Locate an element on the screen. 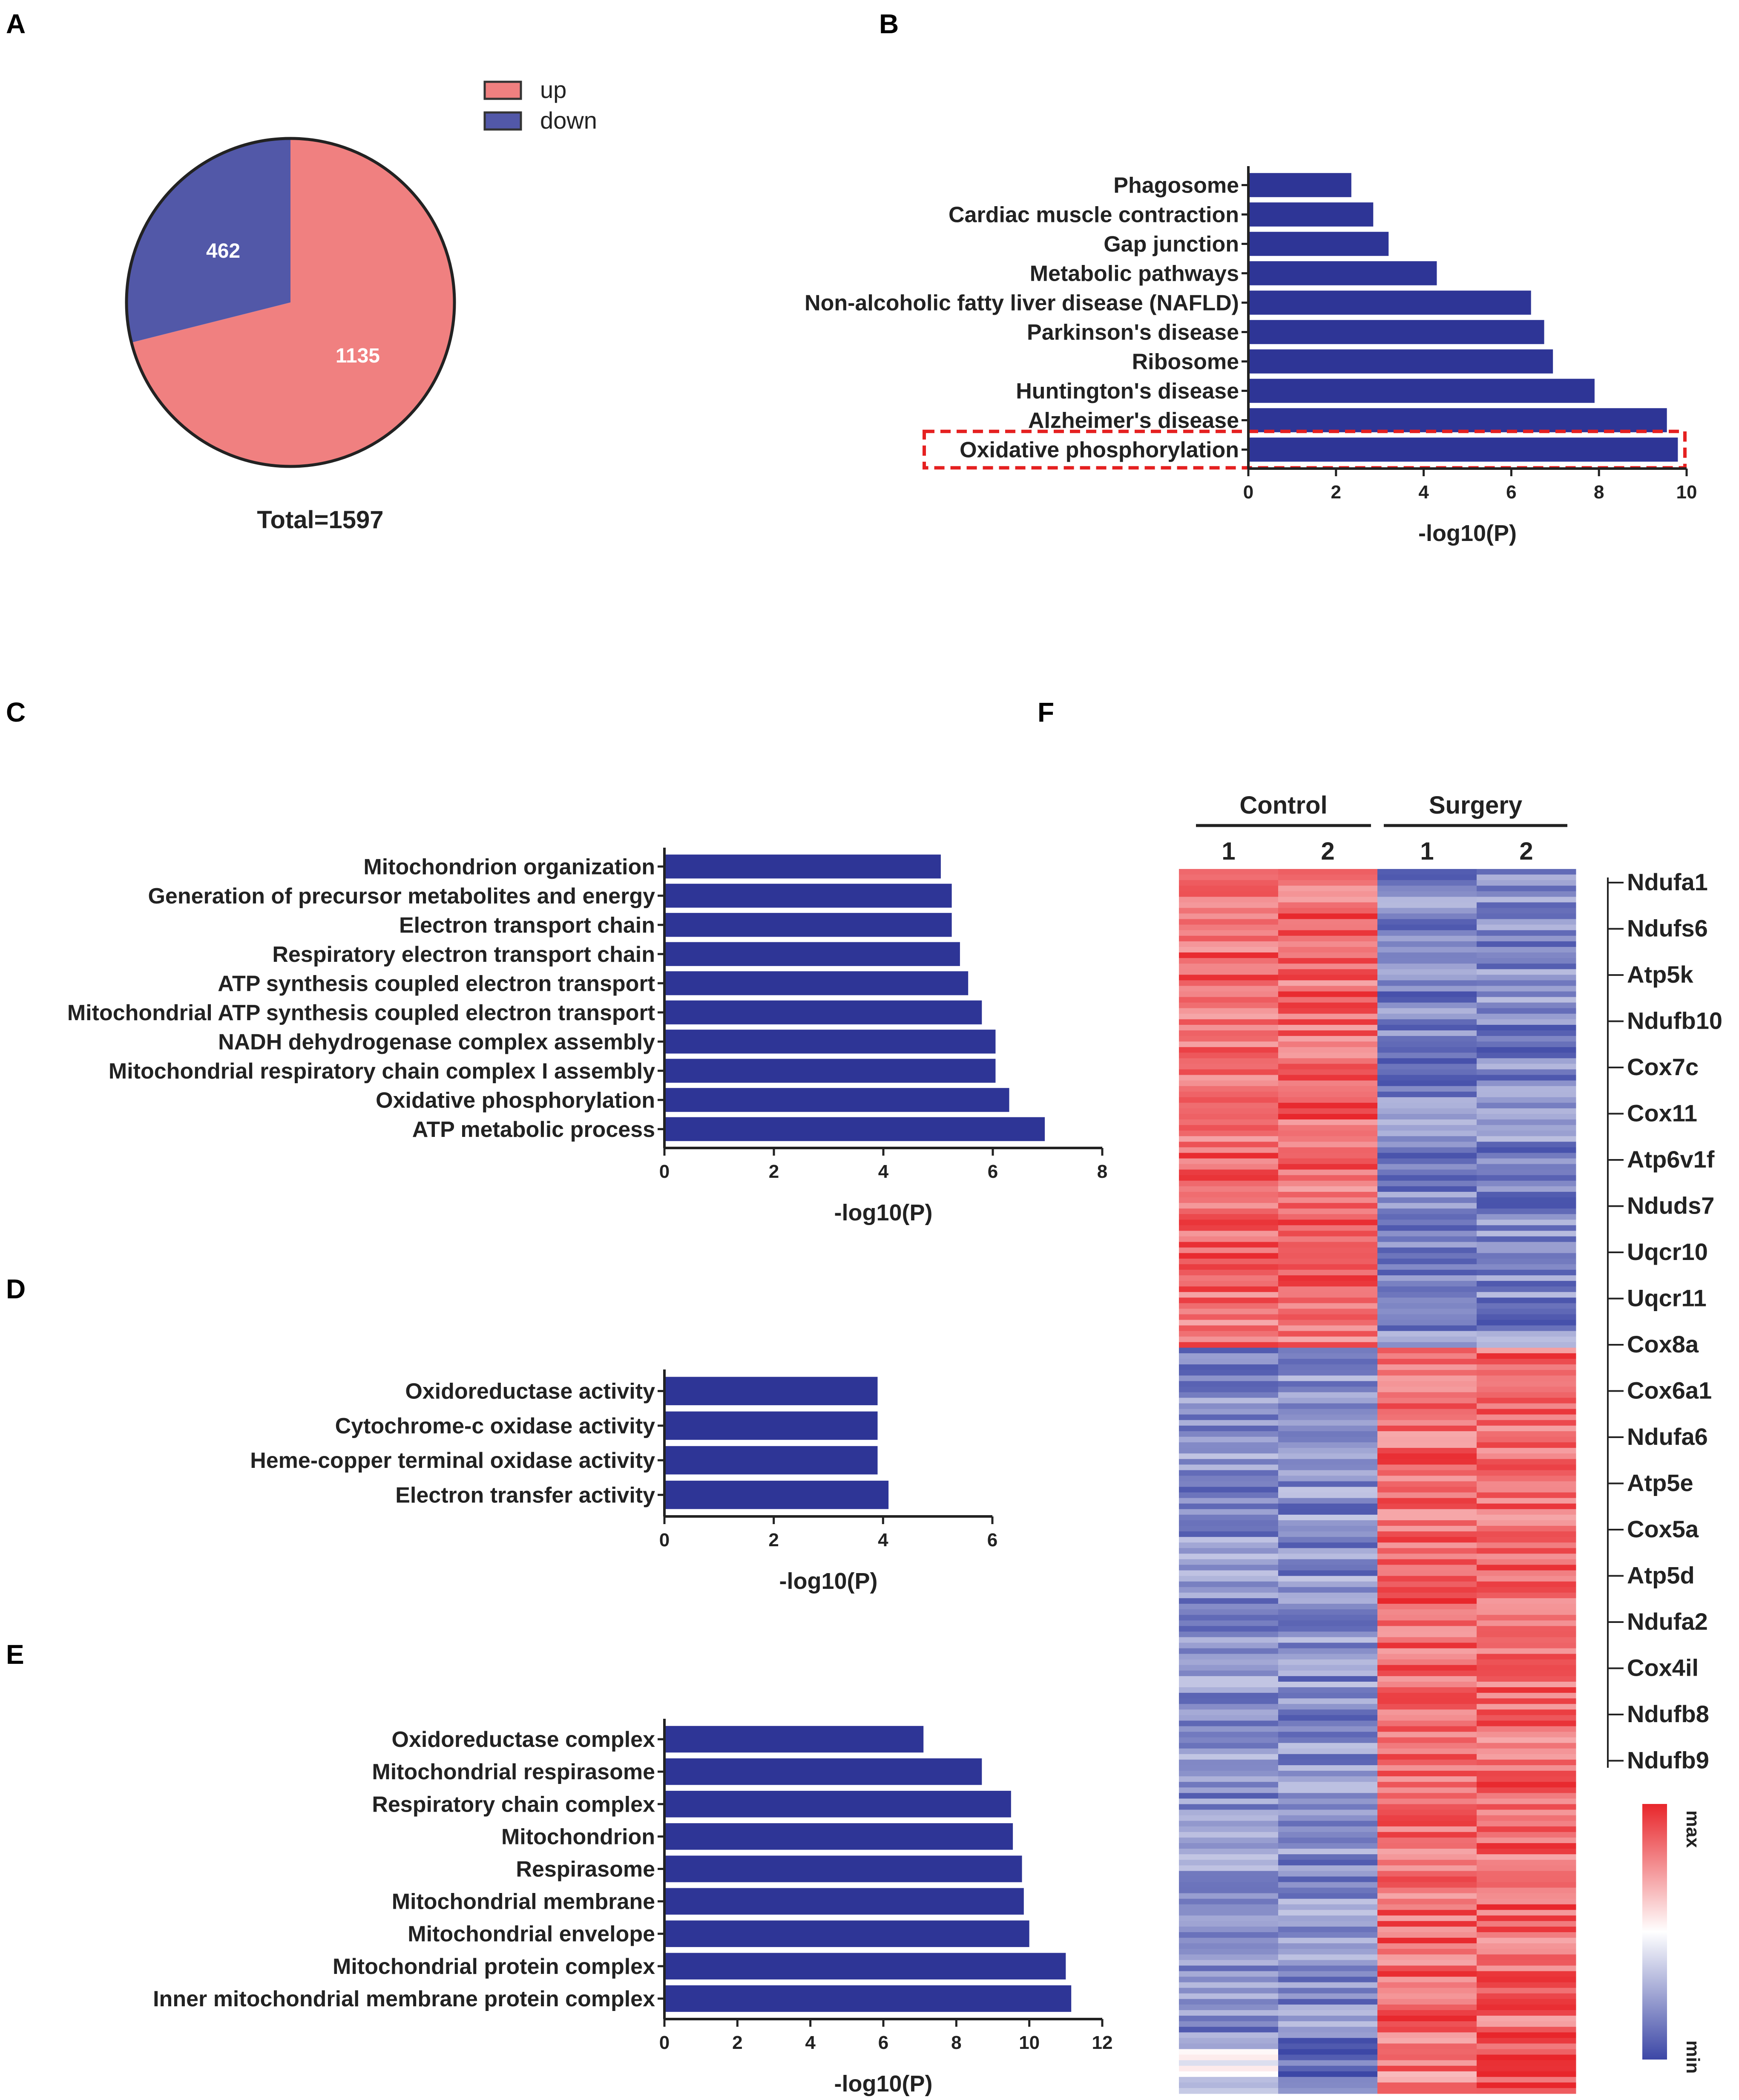 This screenshot has width=1739, height=2100. gene-label: Cox11 is located at coordinates (1662, 1114).